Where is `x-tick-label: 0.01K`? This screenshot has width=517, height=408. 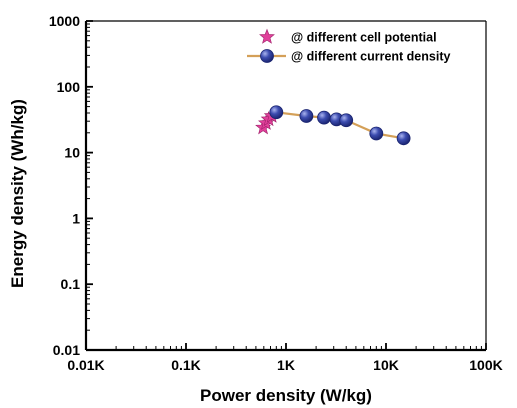
x-tick-label: 0.01K is located at coordinates (85, 365).